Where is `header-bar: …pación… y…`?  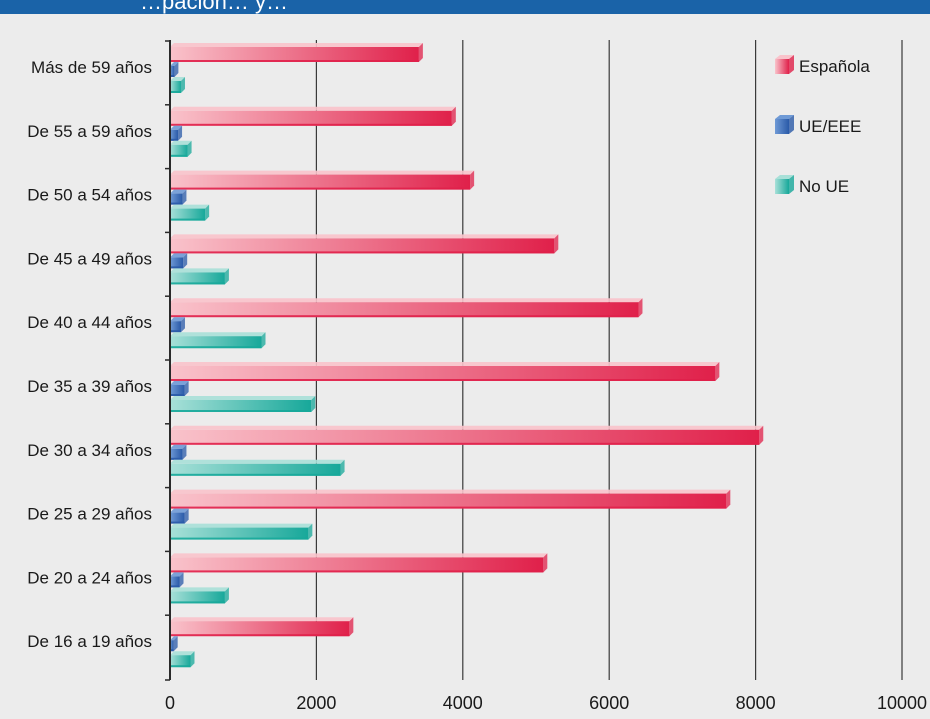 header-bar: …pación… y… is located at coordinates (465, 7).